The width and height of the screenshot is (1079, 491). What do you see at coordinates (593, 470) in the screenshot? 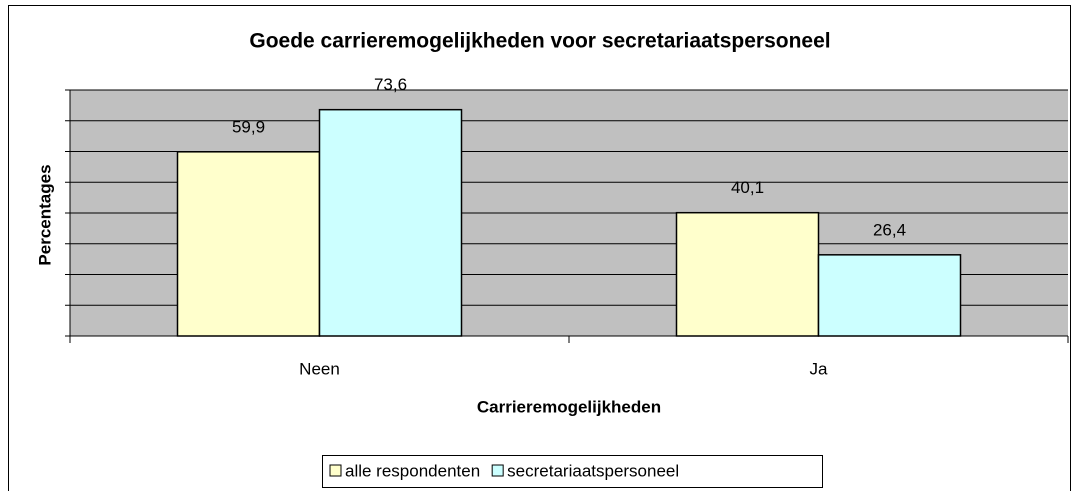
I see `legend-label: secretariaatspersoneel` at bounding box center [593, 470].